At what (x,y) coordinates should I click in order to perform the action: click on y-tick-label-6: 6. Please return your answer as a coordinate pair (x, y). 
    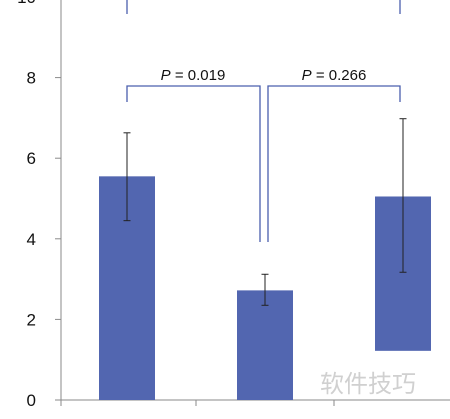
    Looking at the image, I should click on (31, 158).